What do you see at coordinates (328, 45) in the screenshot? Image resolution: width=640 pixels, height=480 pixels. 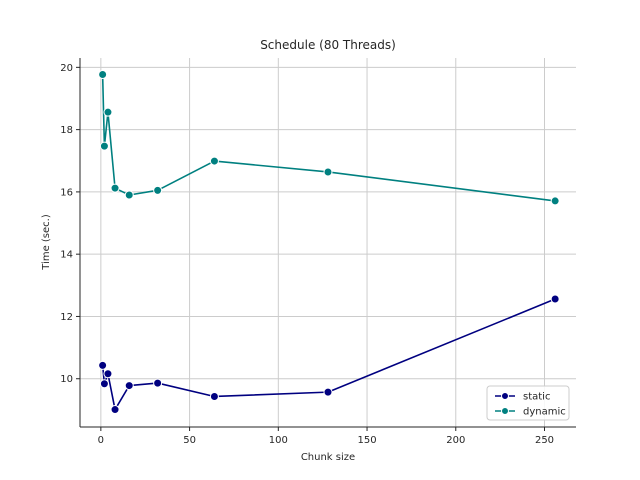 I see `chart-title: Schedule (80 Threads)` at bounding box center [328, 45].